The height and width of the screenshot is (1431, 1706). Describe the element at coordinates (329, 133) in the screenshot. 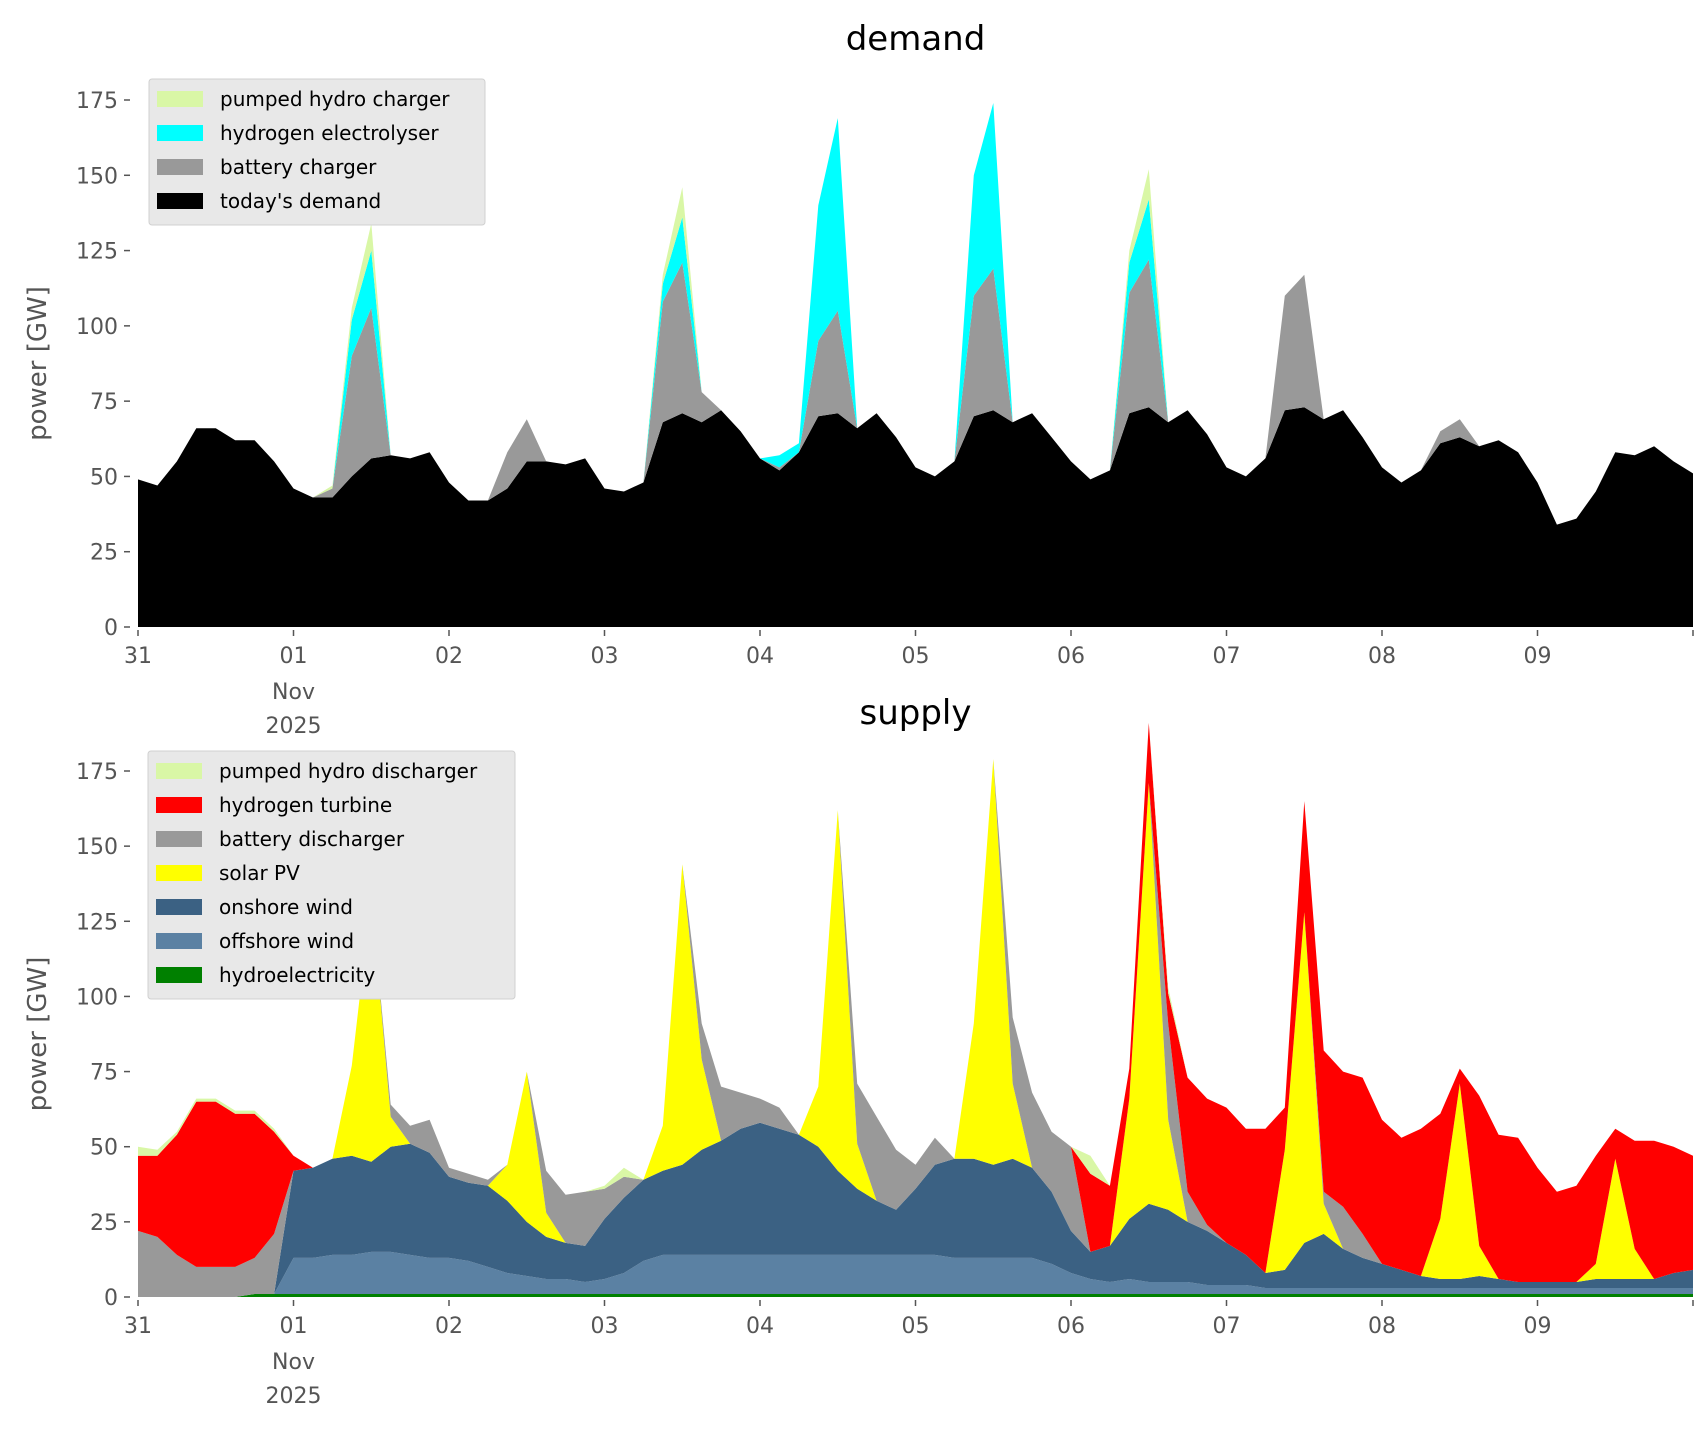

I see `legend-label: hydrogen electrolyser` at that location.